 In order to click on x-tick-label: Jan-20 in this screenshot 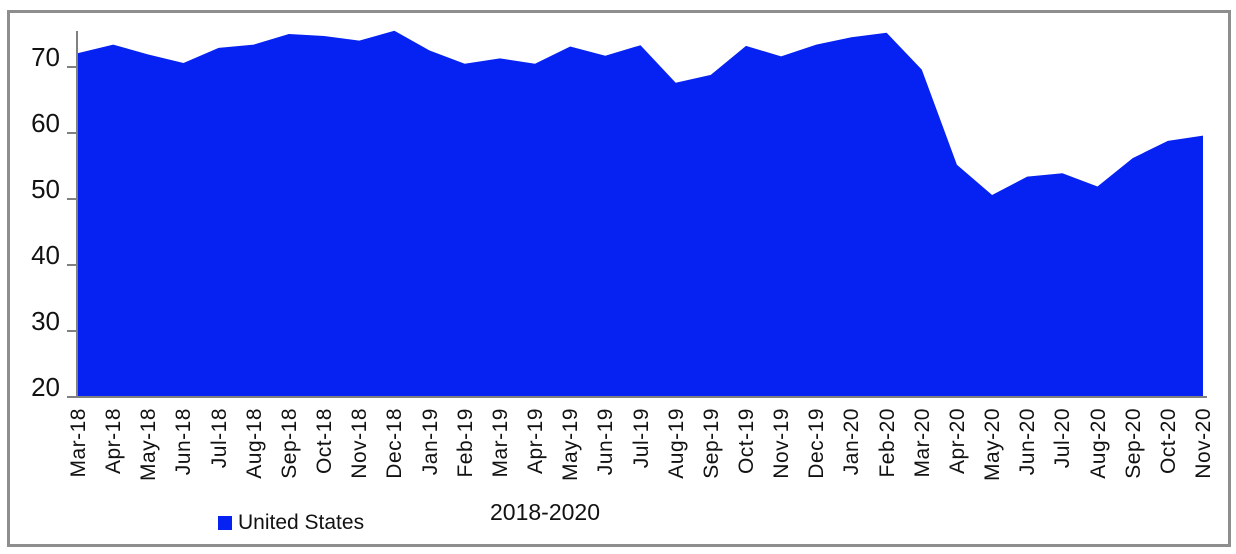, I will do `click(852, 444)`.